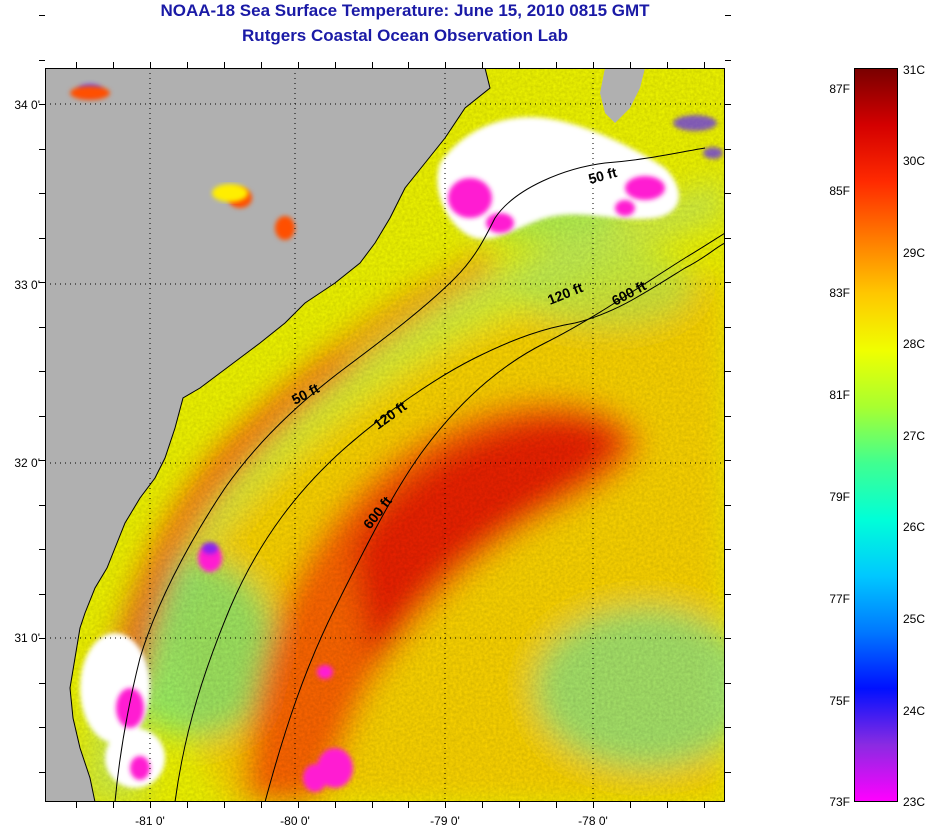 This screenshot has width=936, height=832. I want to click on lat-label-33: 33 0', so click(27, 285).